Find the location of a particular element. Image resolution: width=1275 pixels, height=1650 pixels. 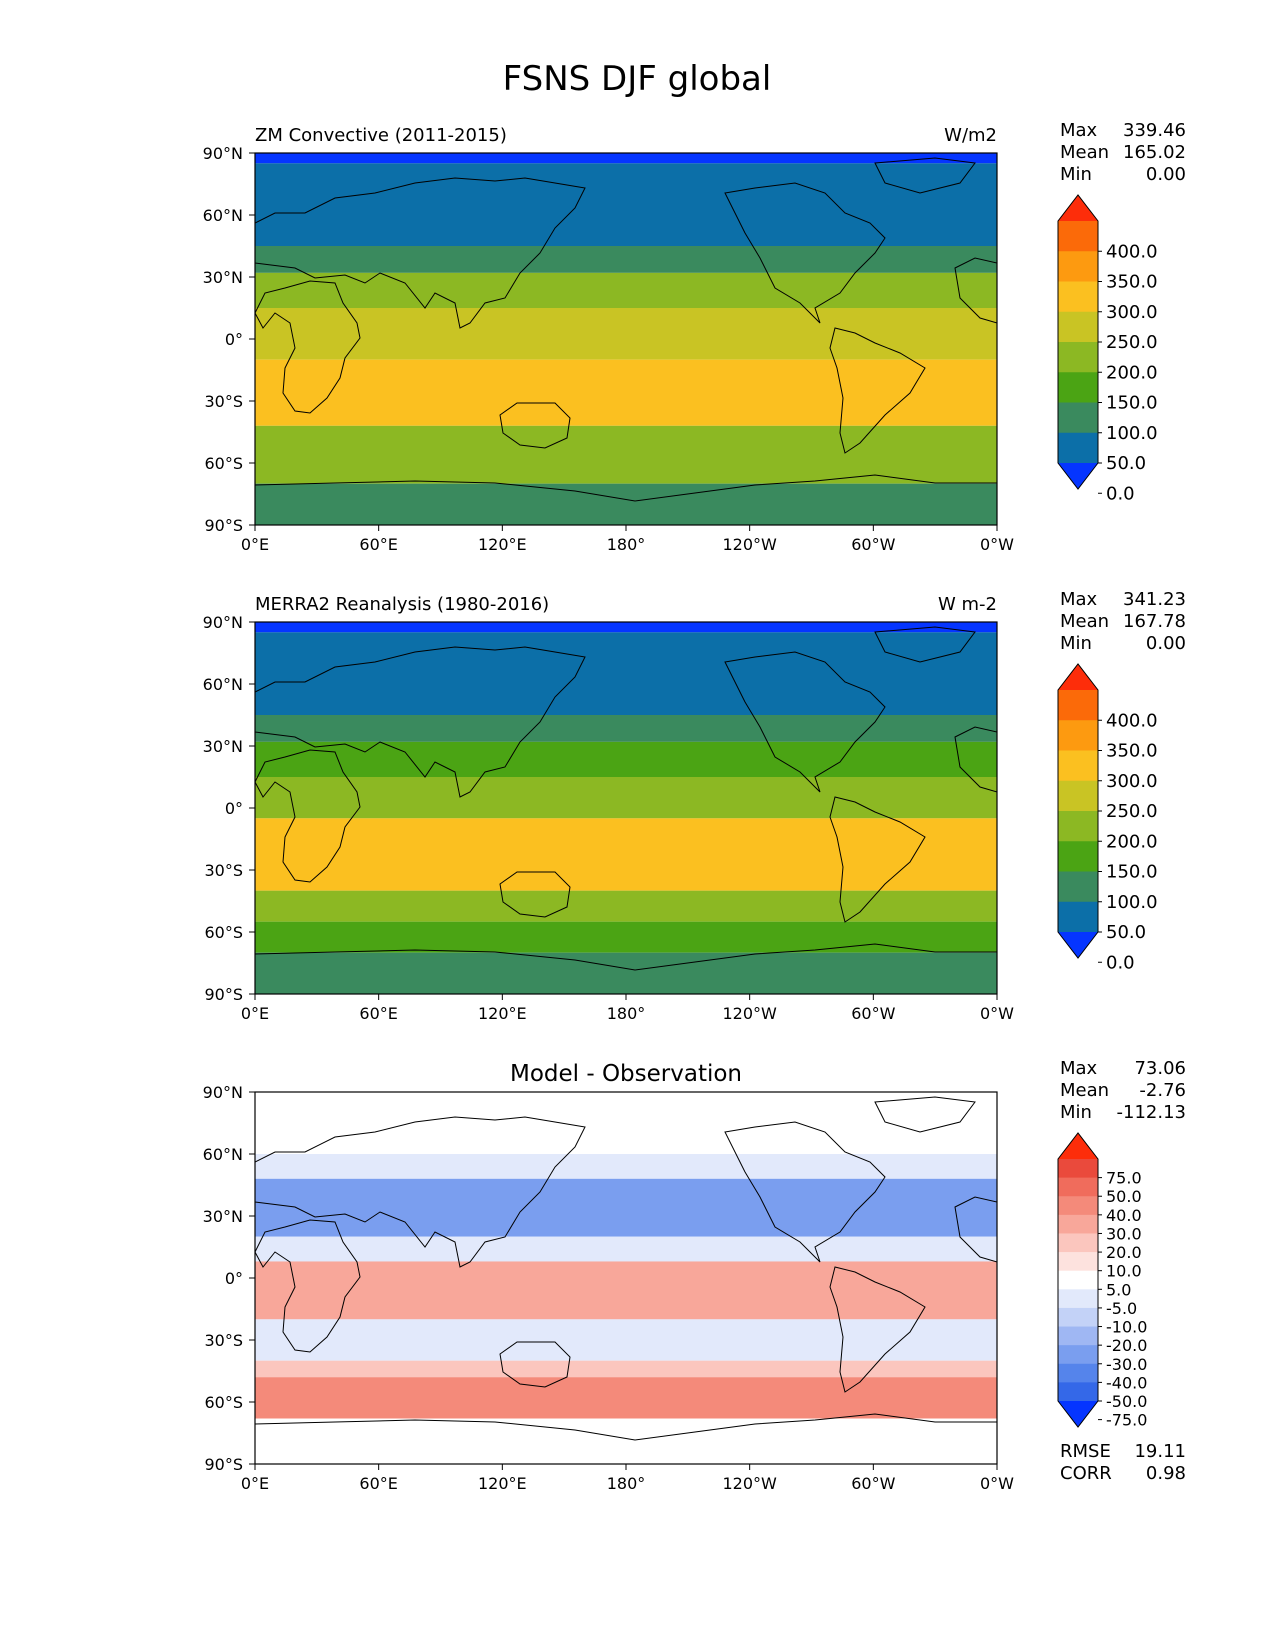

panel-units: W/m2 is located at coordinates (970, 135).